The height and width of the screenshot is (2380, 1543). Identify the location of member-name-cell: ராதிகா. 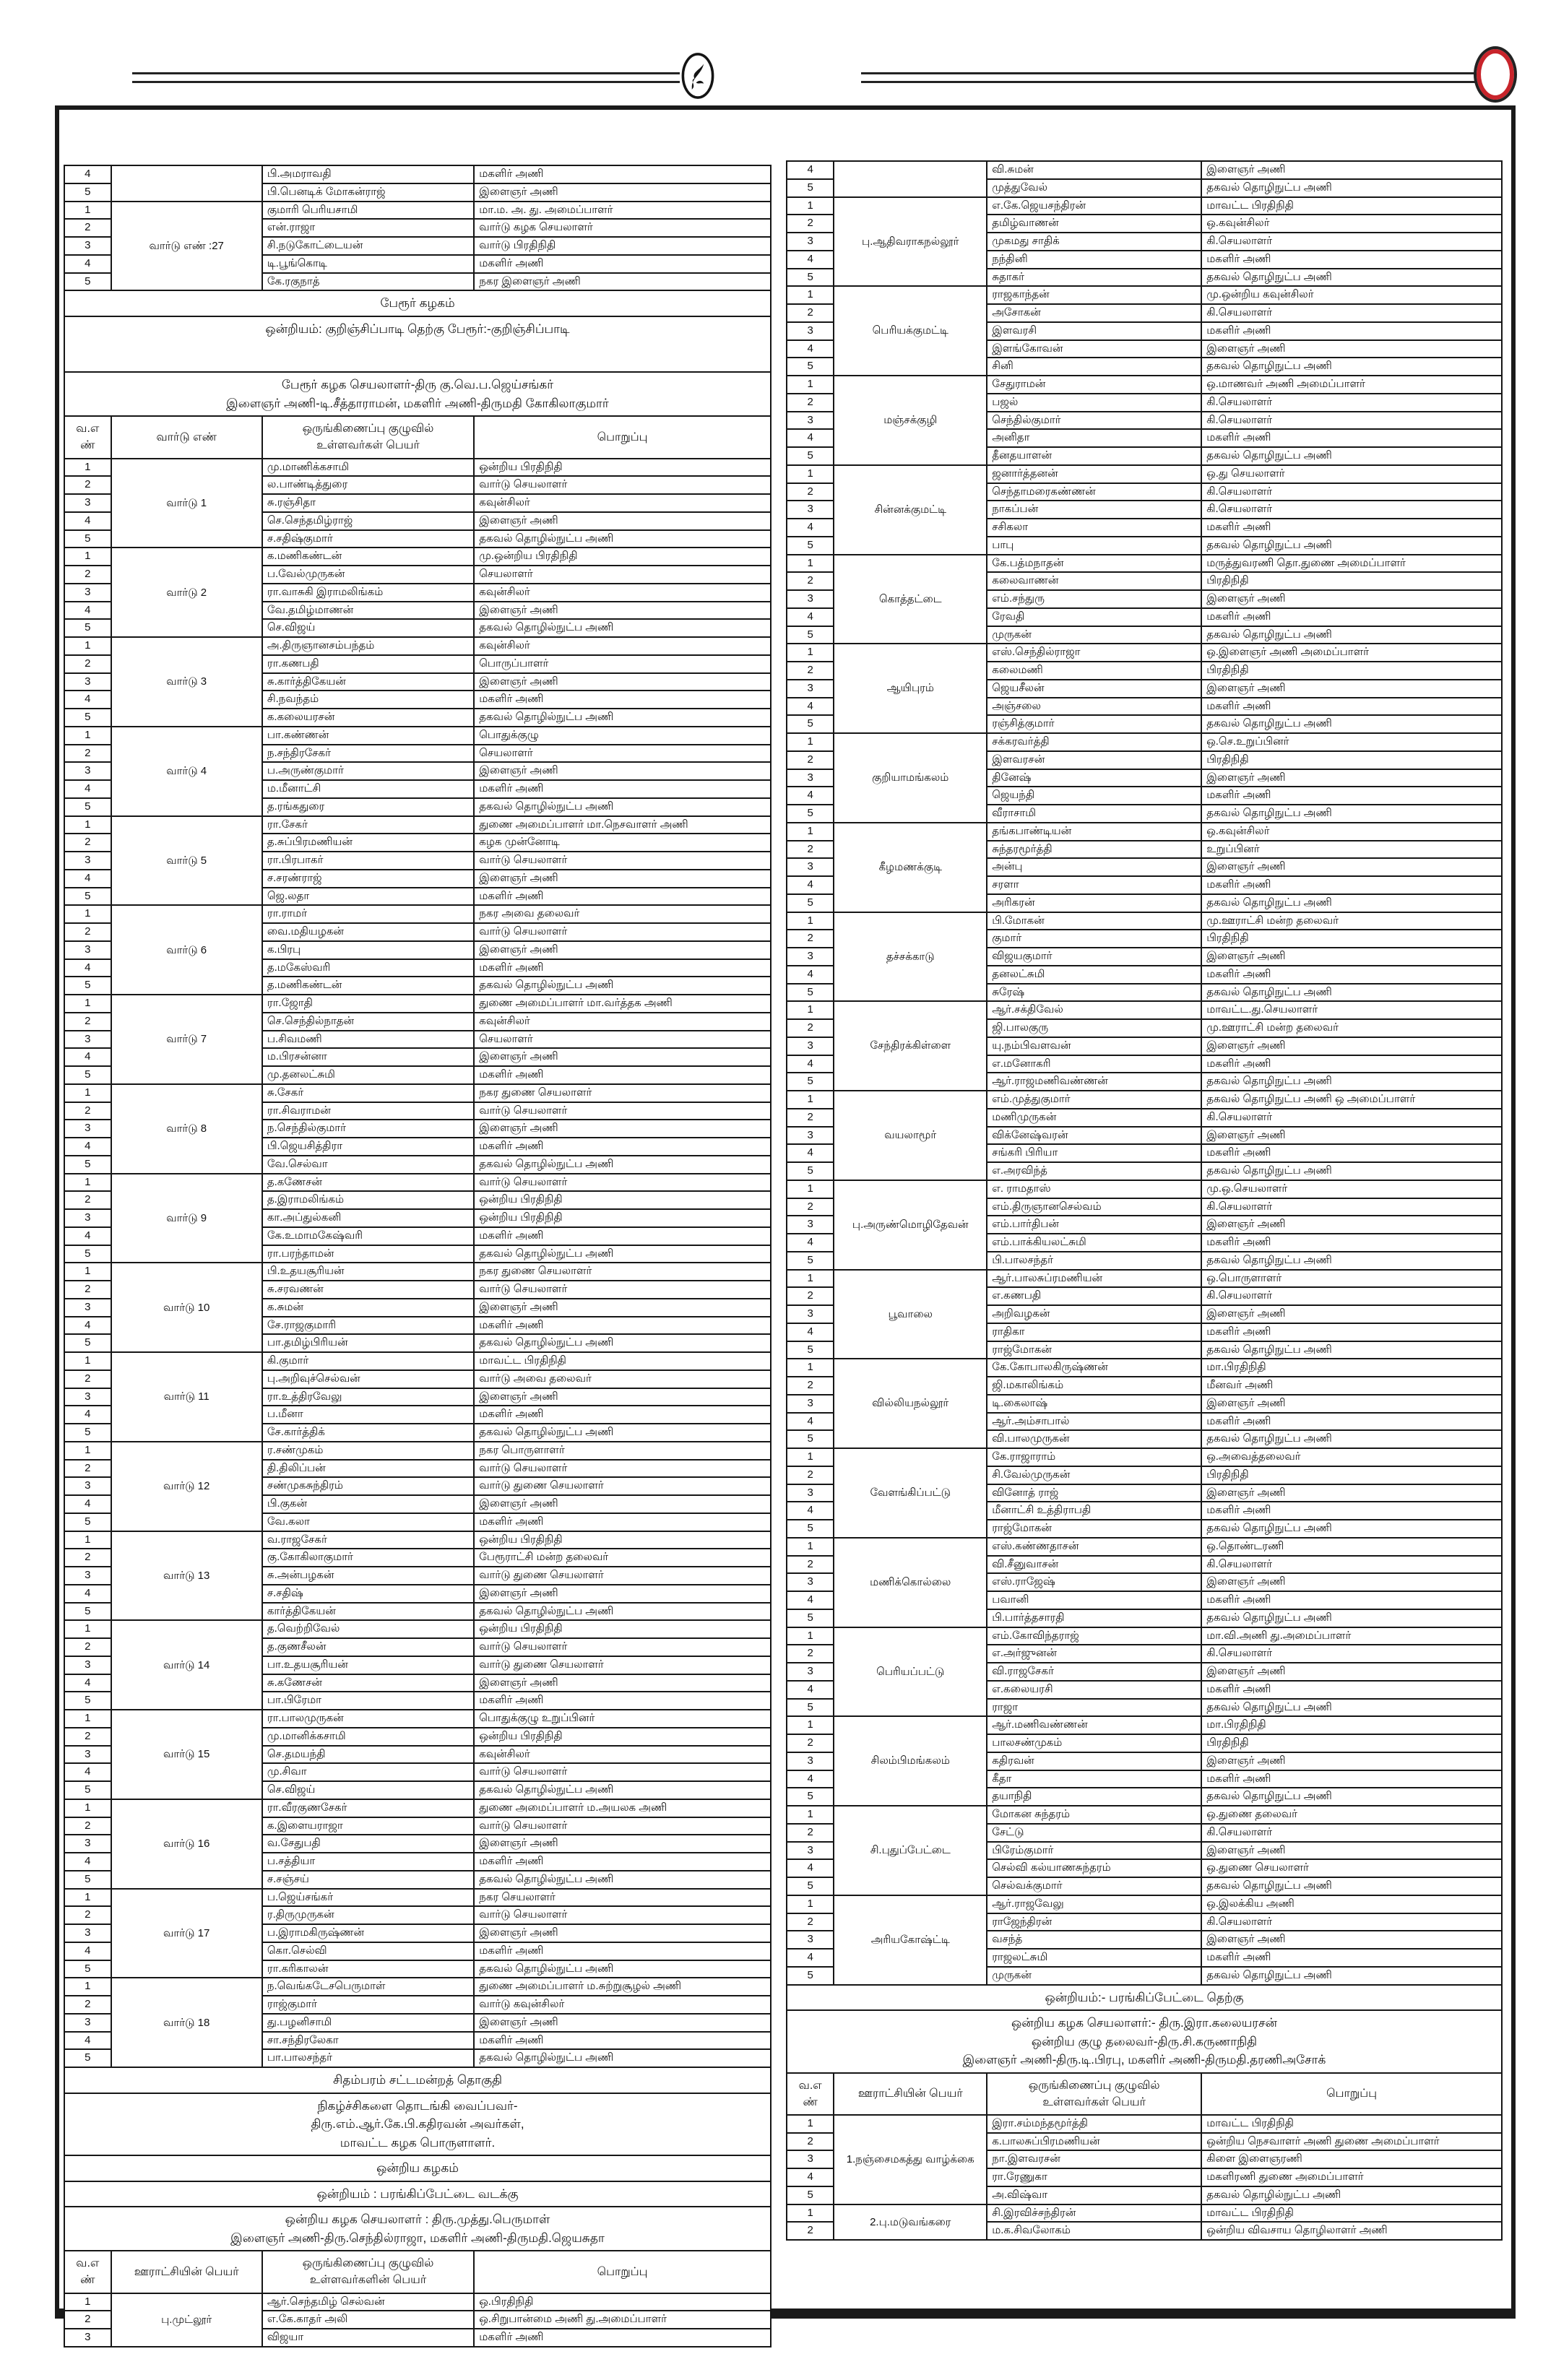
(1094, 1332).